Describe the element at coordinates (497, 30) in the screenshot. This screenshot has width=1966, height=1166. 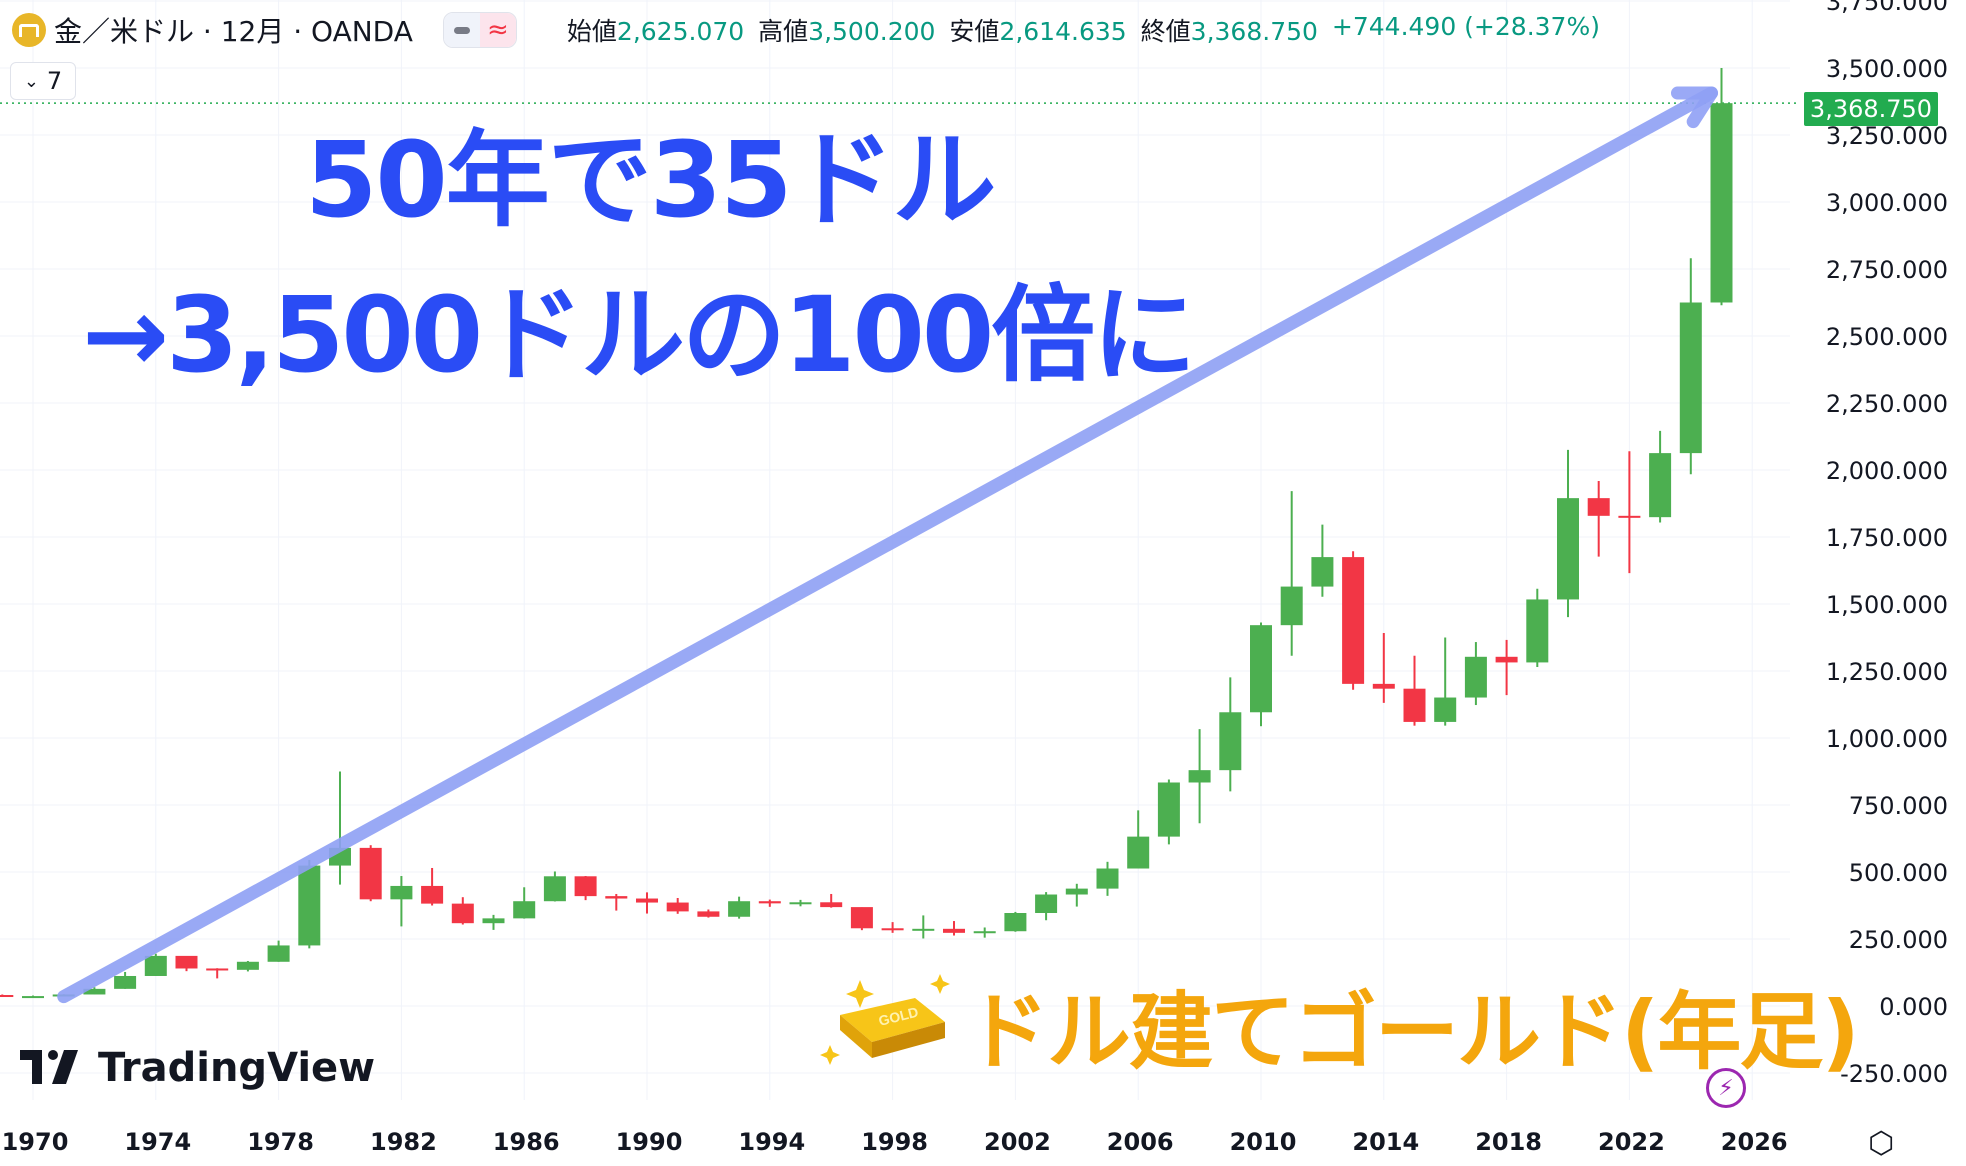
I see `approx-icon: ≈` at that location.